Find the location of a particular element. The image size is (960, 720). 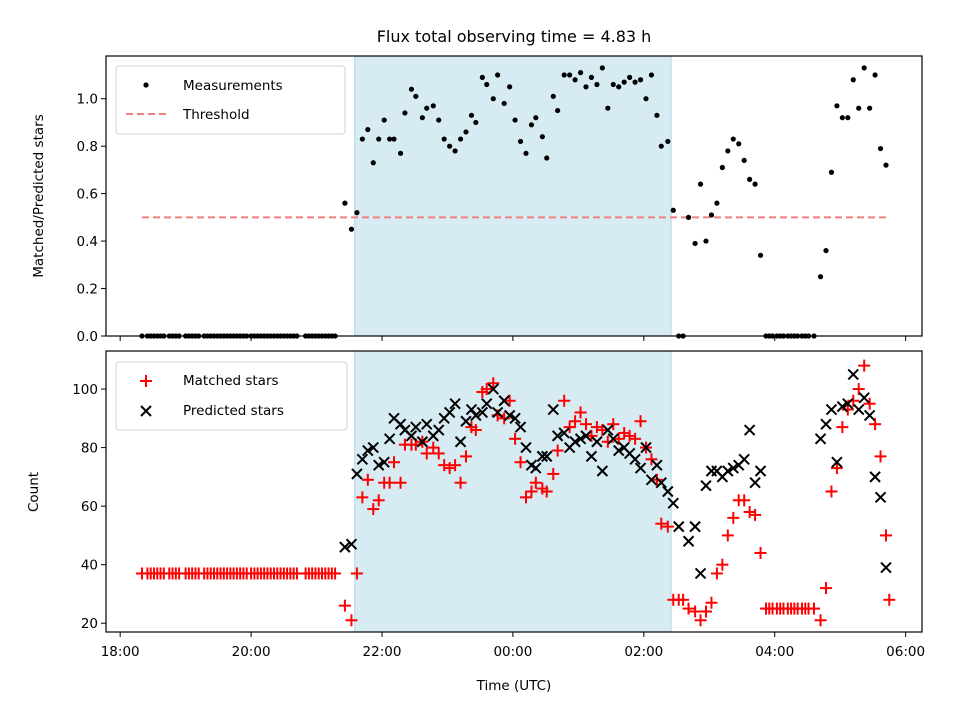

x-tick-label: 22:00 is located at coordinates (382, 652).